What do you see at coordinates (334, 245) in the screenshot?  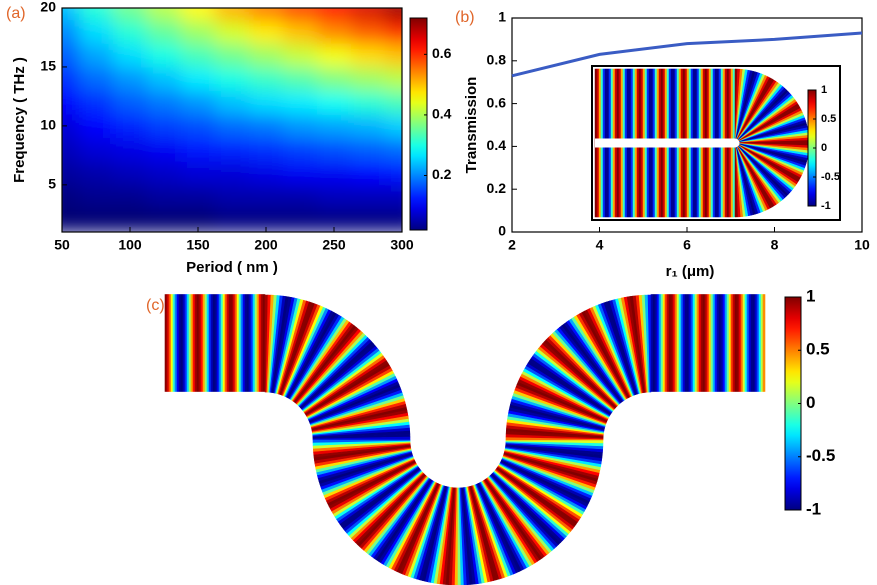 I see `x-tick-label: 250` at bounding box center [334, 245].